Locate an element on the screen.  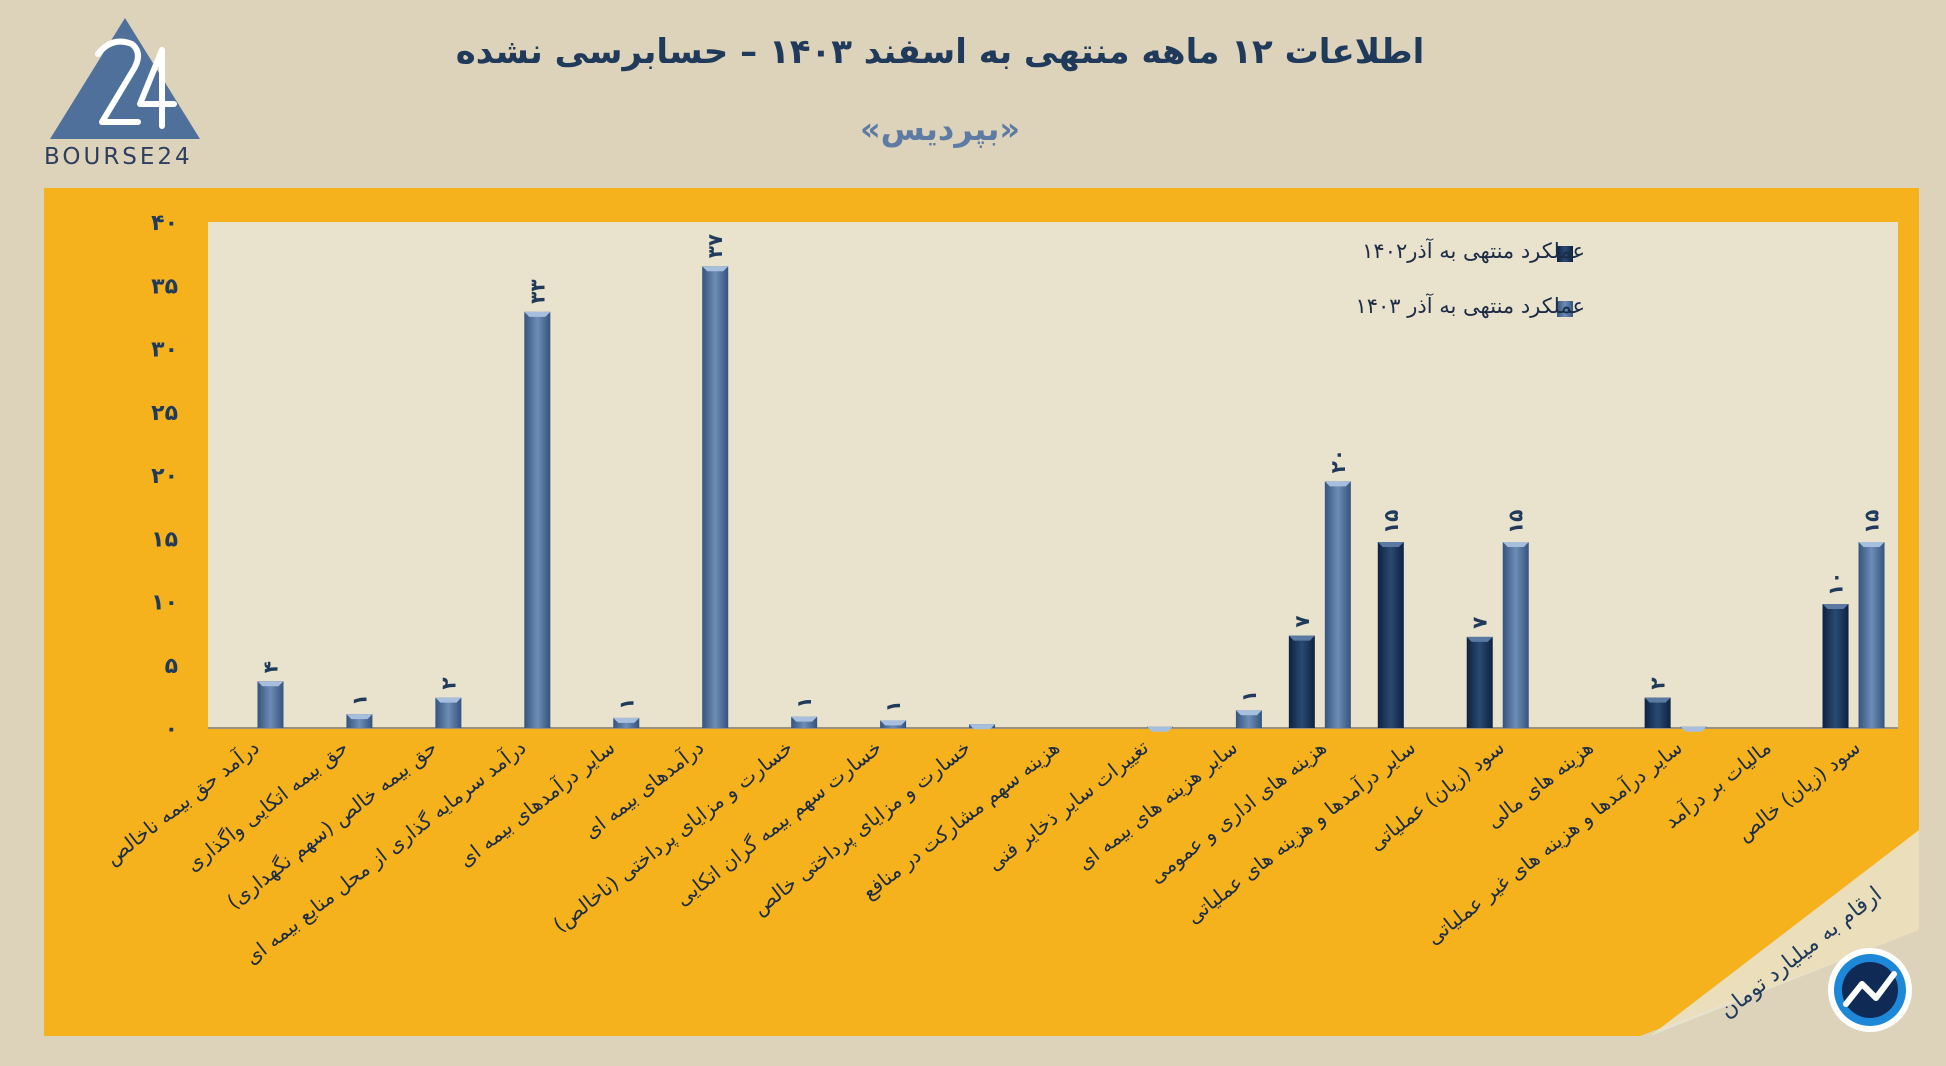
bar-data-label: ۴ is located at coordinates (270, 667).